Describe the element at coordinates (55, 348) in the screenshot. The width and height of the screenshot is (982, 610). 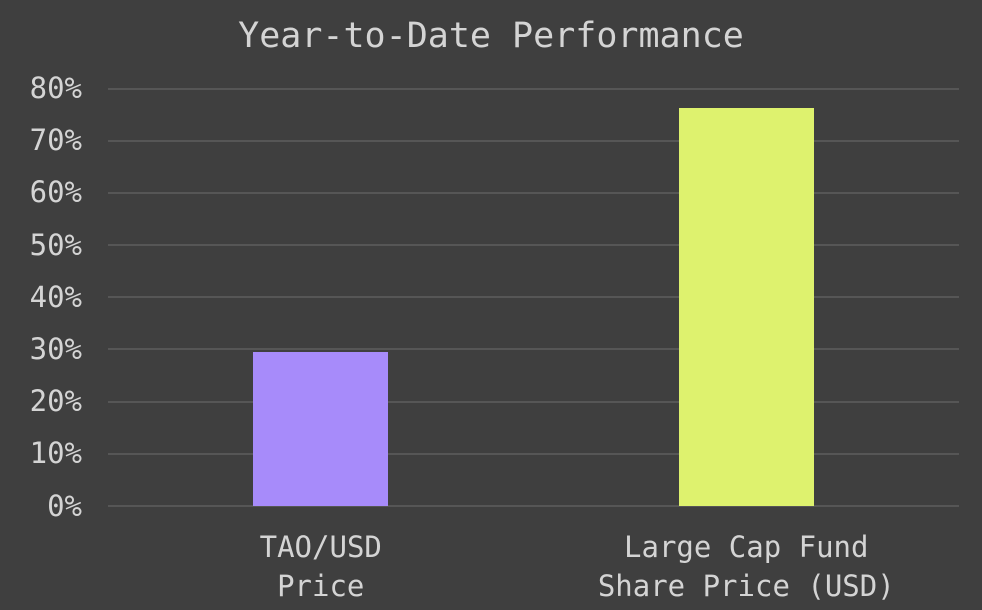
I see `y-tick-label: 30%` at that location.